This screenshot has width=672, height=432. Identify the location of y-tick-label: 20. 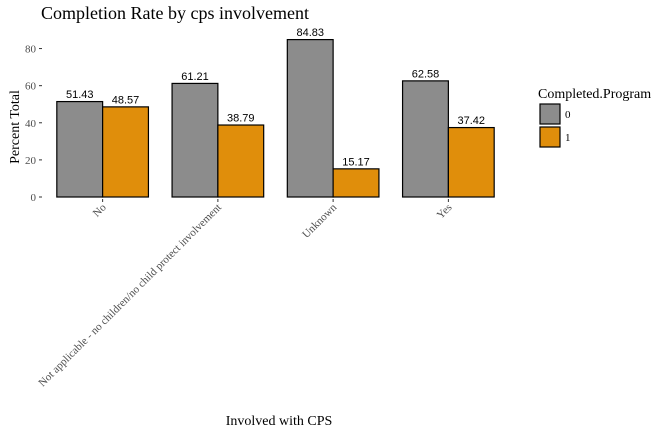
(31, 161).